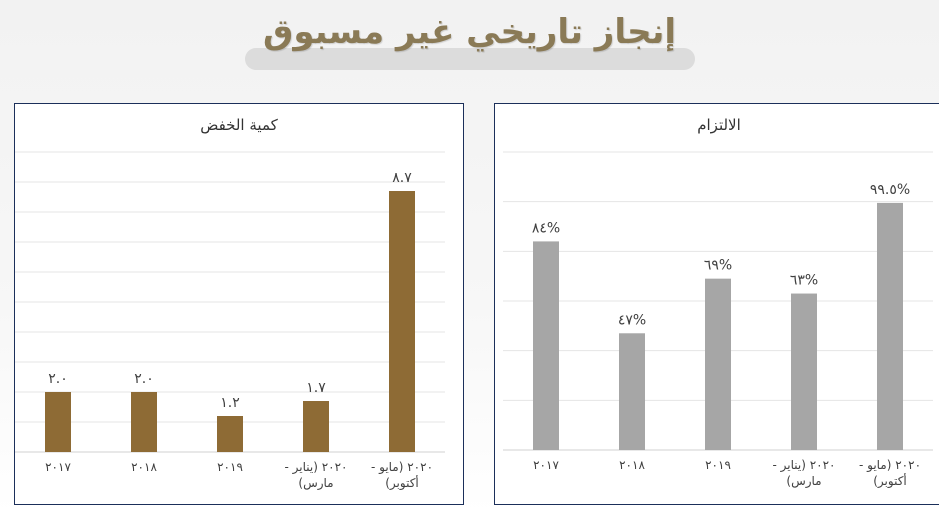 This screenshot has width=939, height=514. What do you see at coordinates (890, 190) in the screenshot?
I see `data-label: ٩٩.٥%` at bounding box center [890, 190].